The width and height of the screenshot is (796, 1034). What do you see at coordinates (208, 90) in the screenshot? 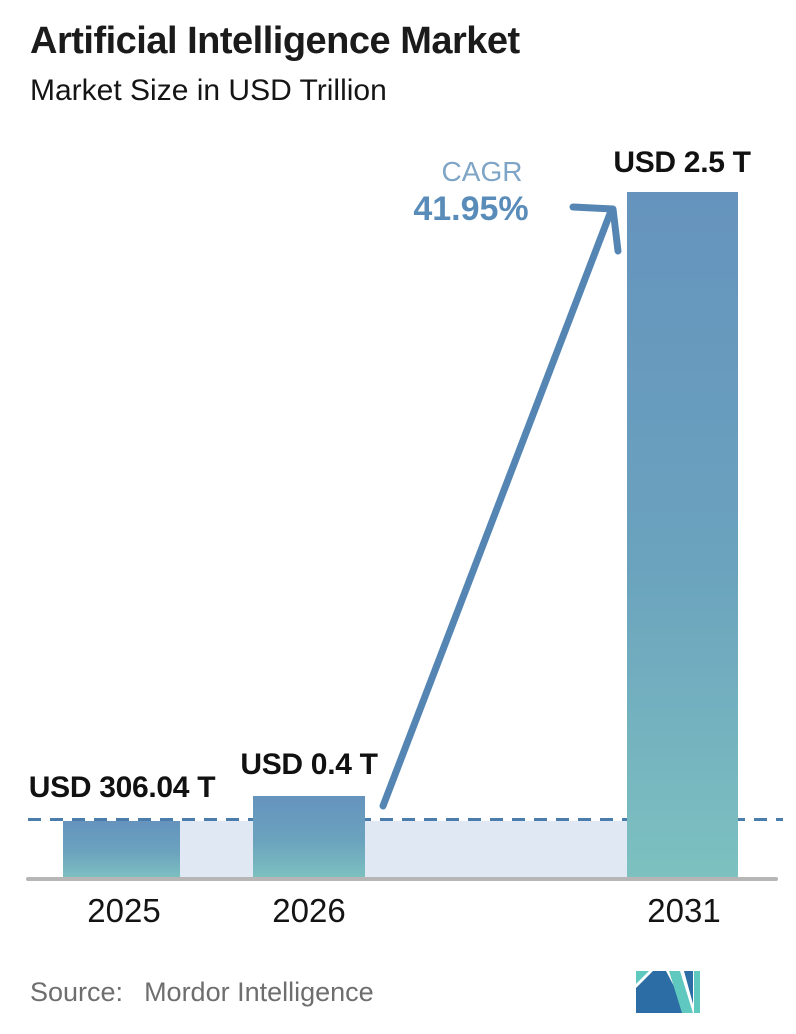
I see `chart-subtitle: Market Size in USD Trillion` at bounding box center [208, 90].